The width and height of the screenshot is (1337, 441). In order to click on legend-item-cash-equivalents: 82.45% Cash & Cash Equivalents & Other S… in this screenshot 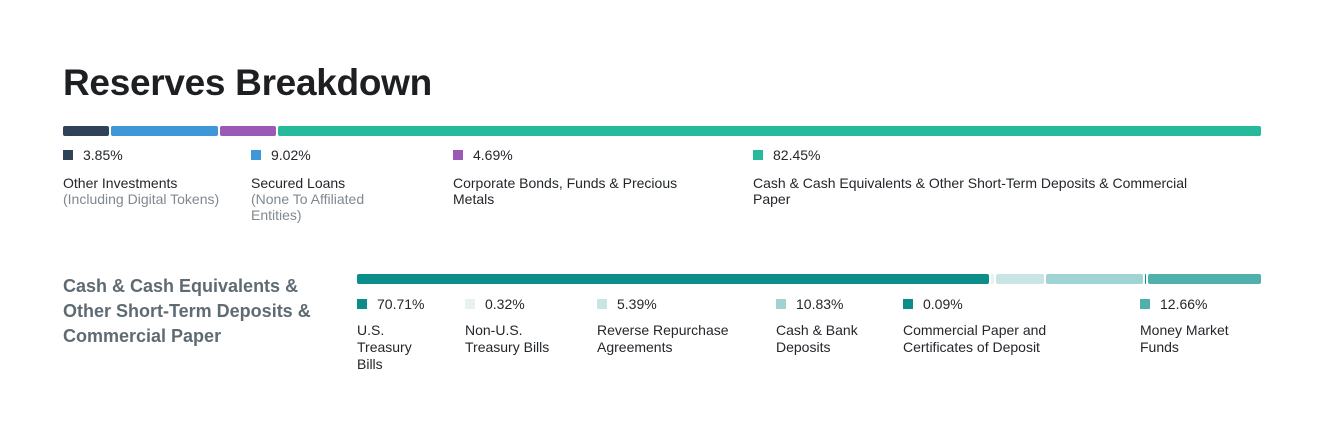, I will do `click(988, 177)`.